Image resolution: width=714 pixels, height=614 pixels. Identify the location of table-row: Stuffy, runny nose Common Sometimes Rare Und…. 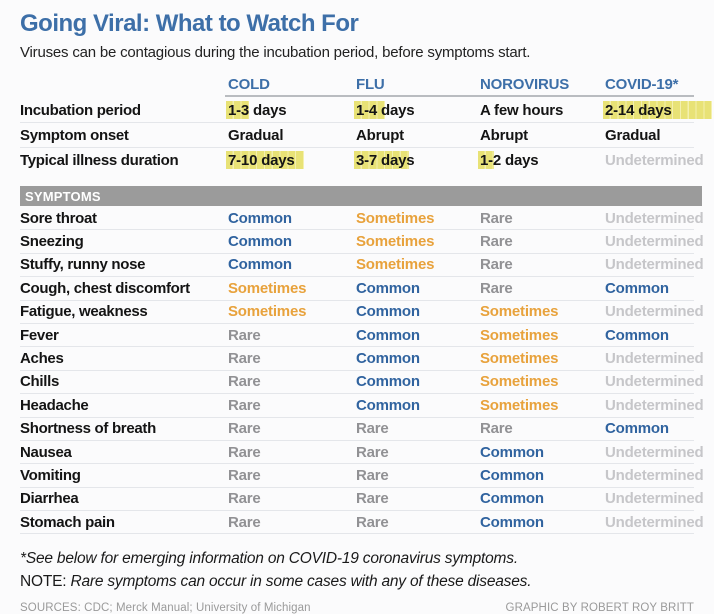
(362, 266).